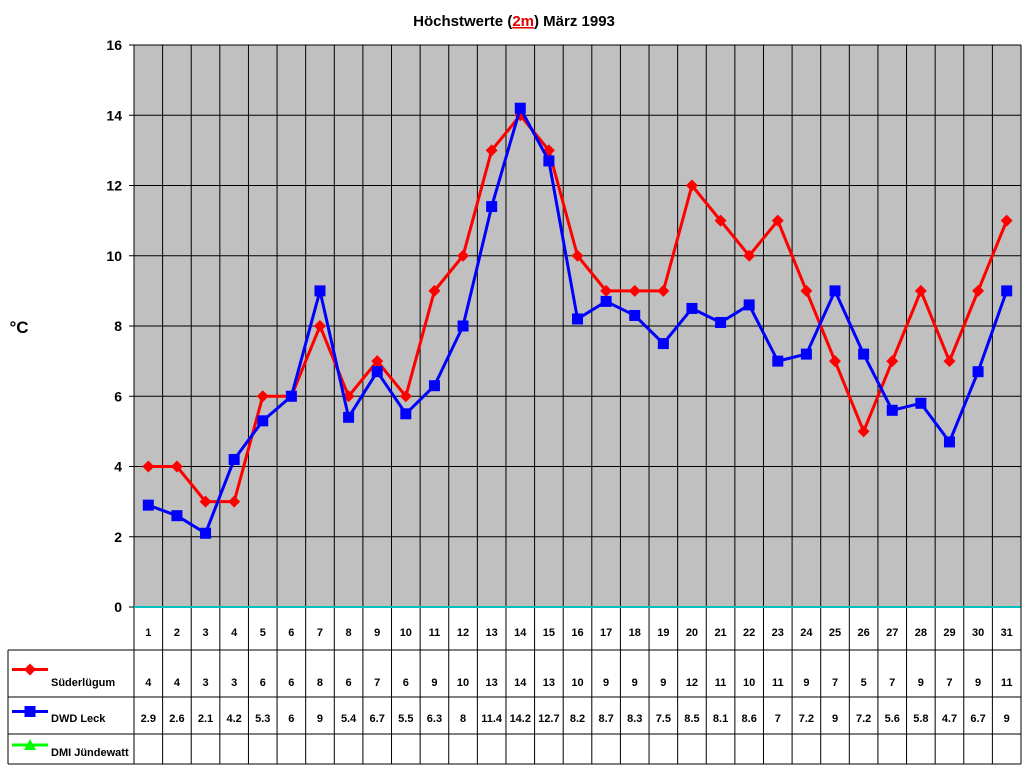 The image size is (1024, 768). I want to click on x-tick-label: 21, so click(720, 633).